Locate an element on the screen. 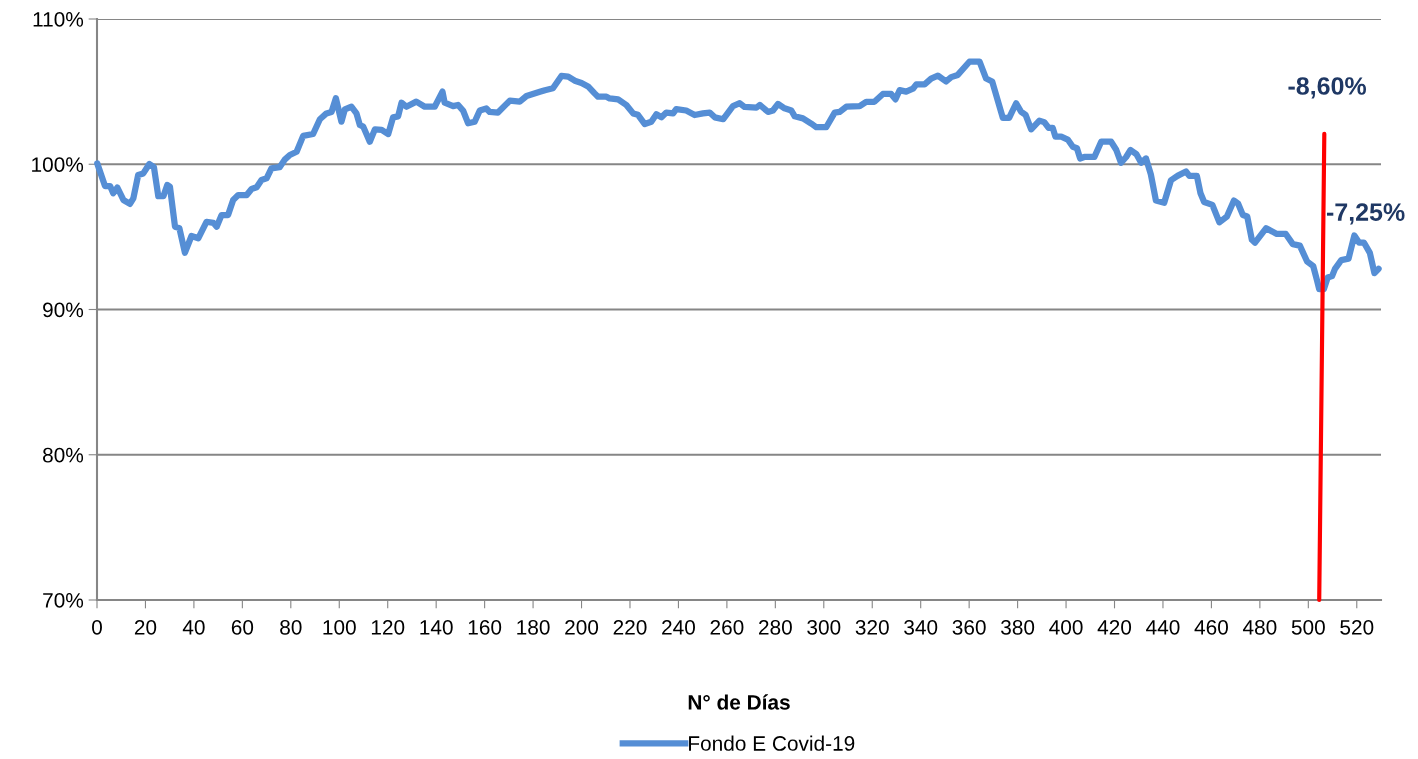 The width and height of the screenshot is (1418, 759). x-tick-label: 460 is located at coordinates (1211, 627).